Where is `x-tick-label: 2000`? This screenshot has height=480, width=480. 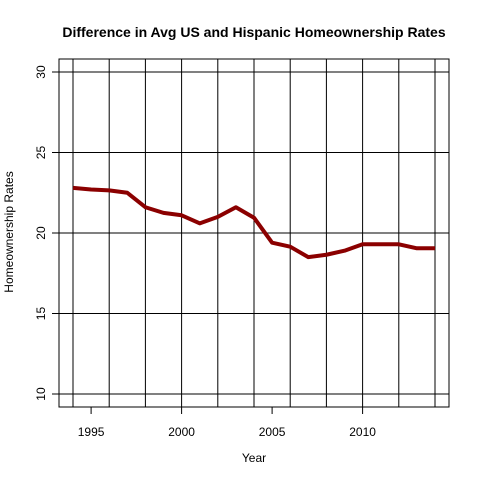
x-tick-label: 2000 is located at coordinates (181, 432).